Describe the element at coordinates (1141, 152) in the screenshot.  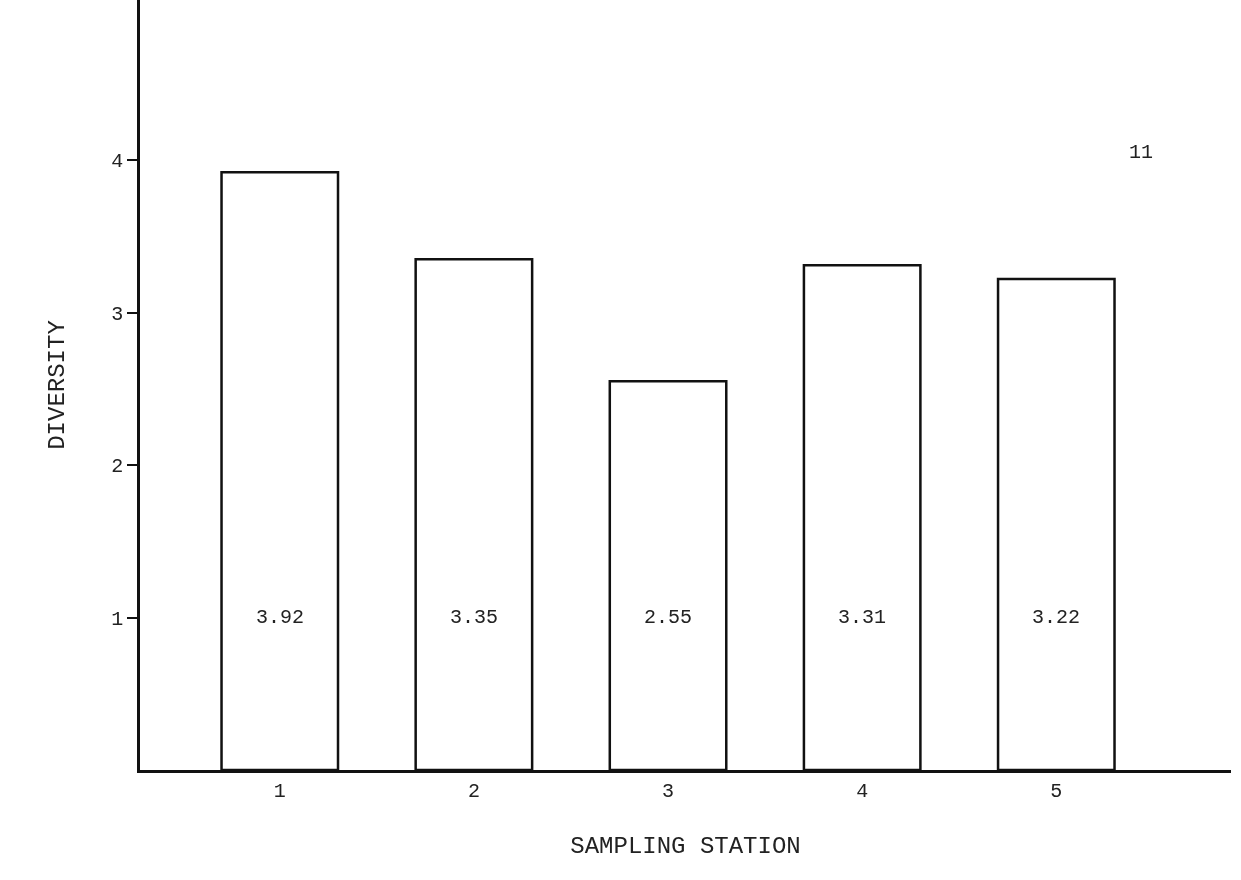
I see `annotation: 11` at that location.